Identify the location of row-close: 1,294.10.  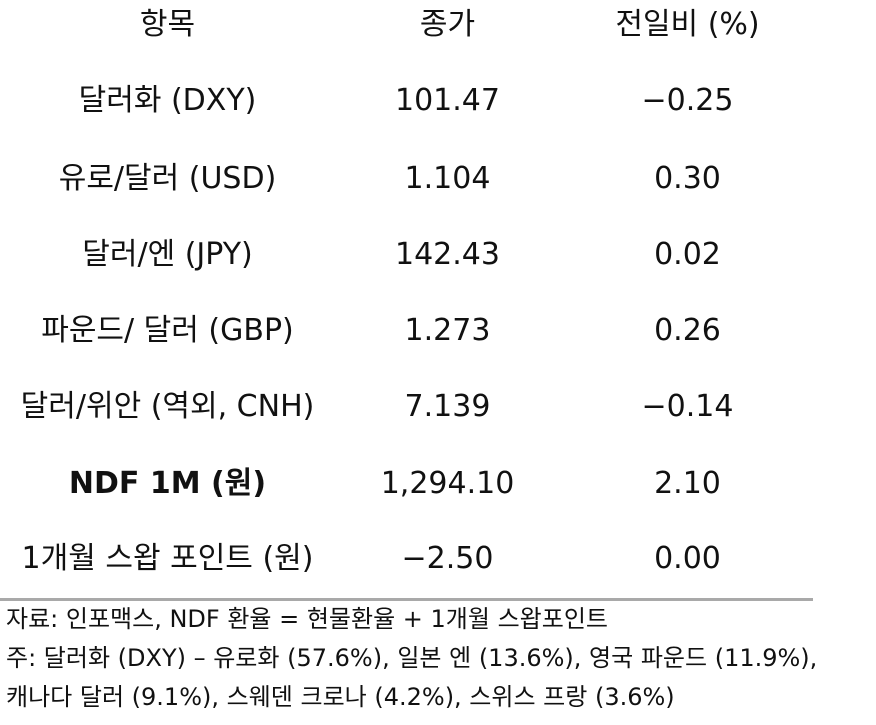
(447, 483).